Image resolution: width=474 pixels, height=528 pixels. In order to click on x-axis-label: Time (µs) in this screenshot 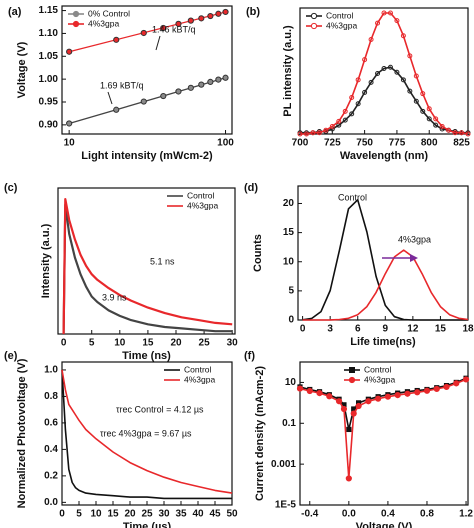, I will do `click(147, 524)`.